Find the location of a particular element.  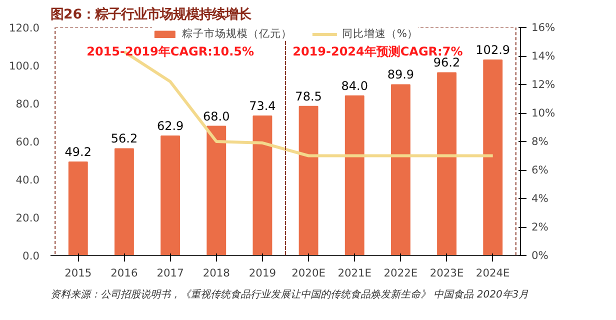

x-tick-label: 2019 is located at coordinates (262, 273).